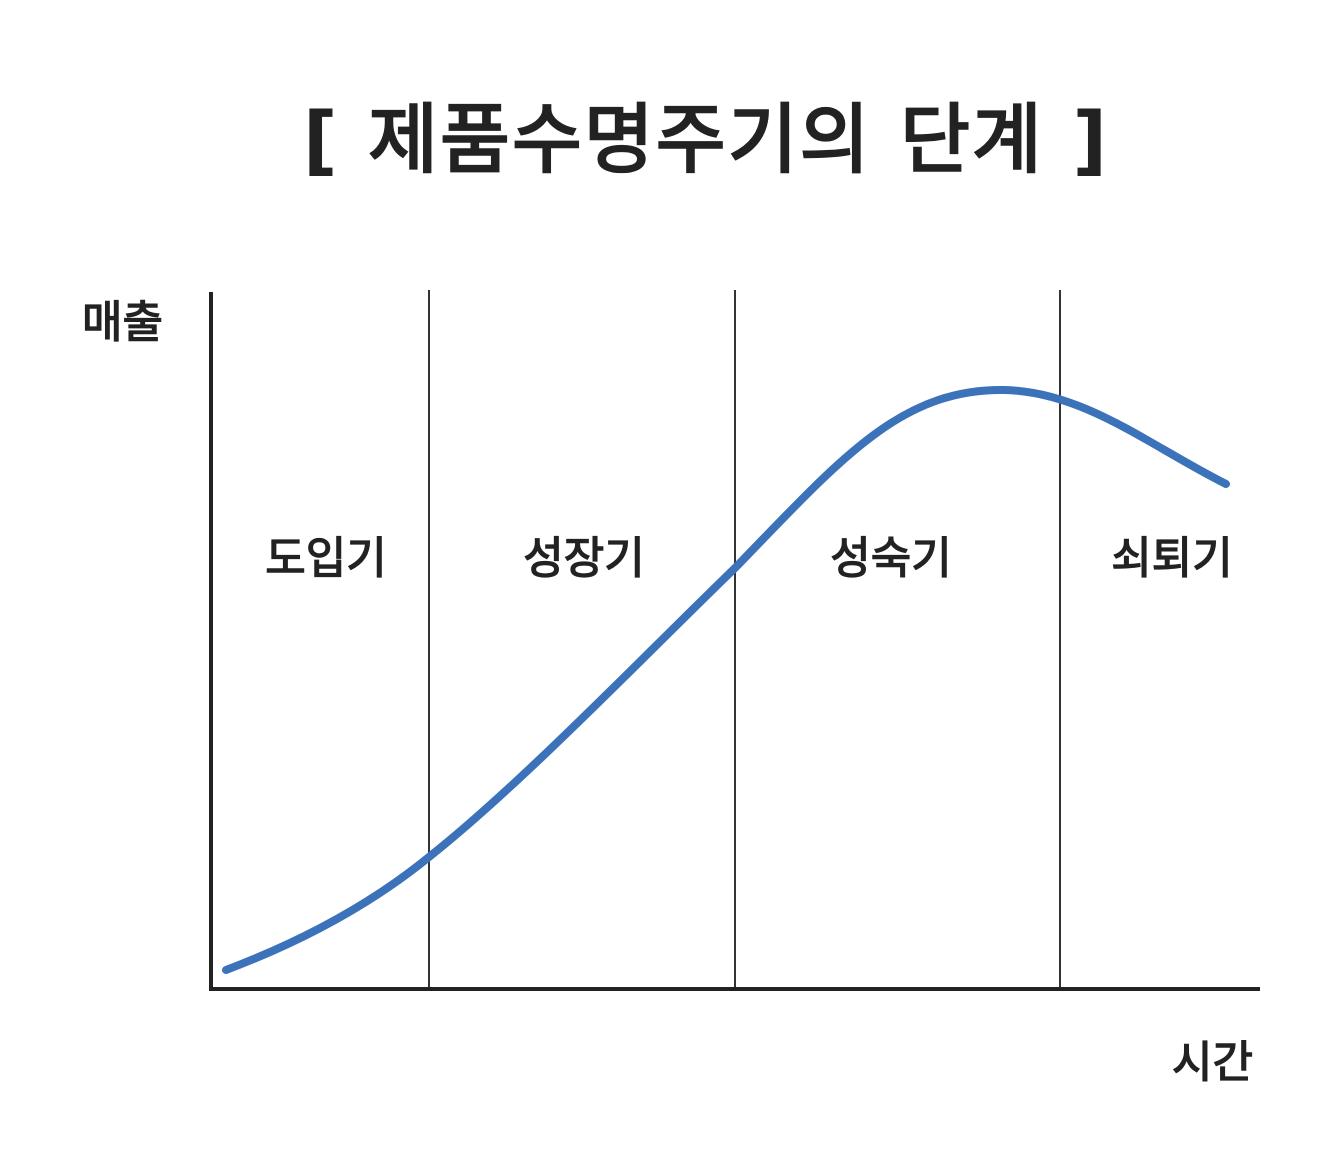 Image resolution: width=1344 pixels, height=1160 pixels. What do you see at coordinates (1172, 558) in the screenshot?
I see `stage-label-decline: 쇠퇴기` at bounding box center [1172, 558].